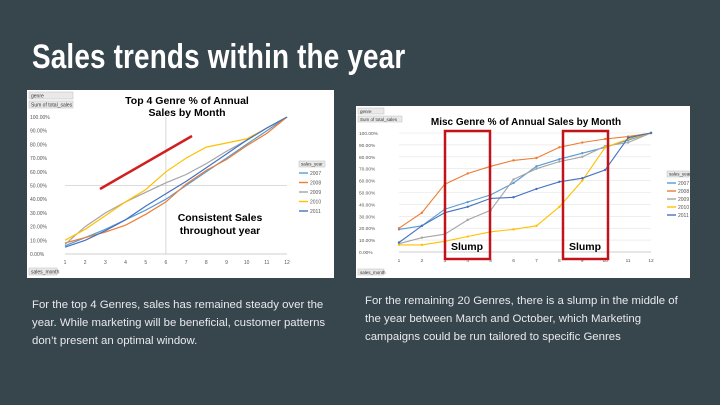 Image resolution: width=720 pixels, height=405 pixels. Describe the element at coordinates (683, 184) in the screenshot. I see `legend-label-2007: 2007` at that location.